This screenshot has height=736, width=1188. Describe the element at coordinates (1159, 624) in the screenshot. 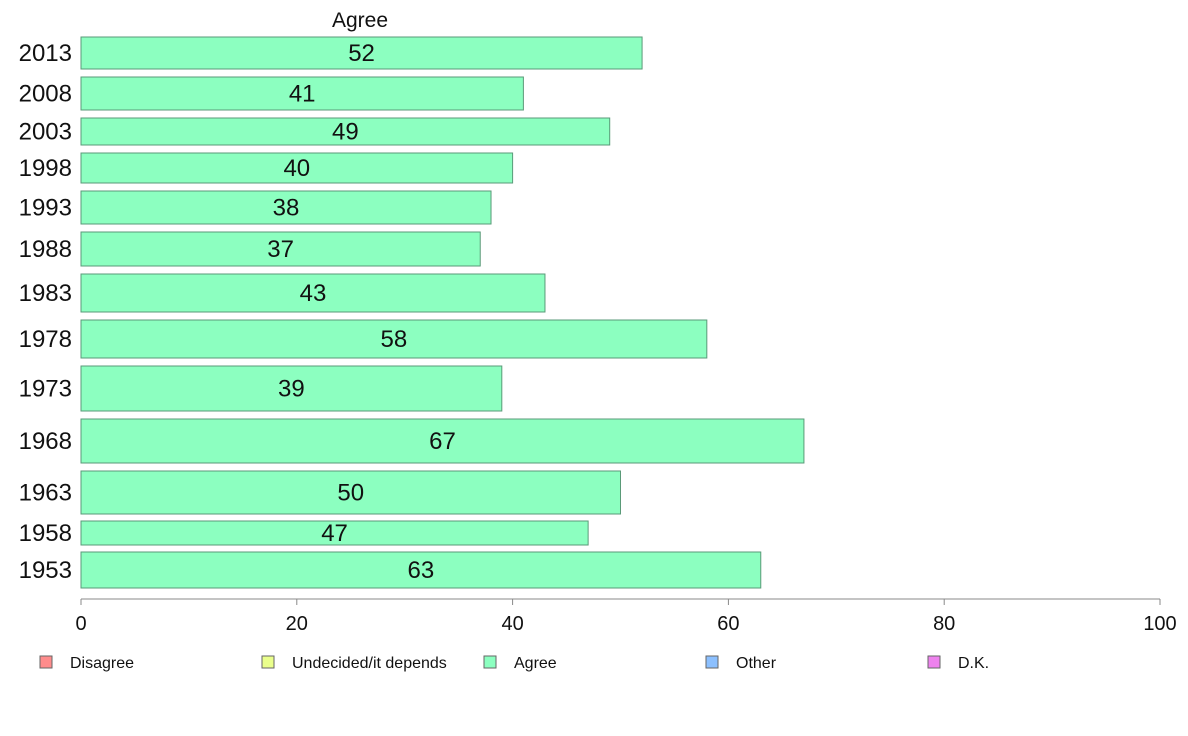

I see `x-tick-label: 100` at that location.